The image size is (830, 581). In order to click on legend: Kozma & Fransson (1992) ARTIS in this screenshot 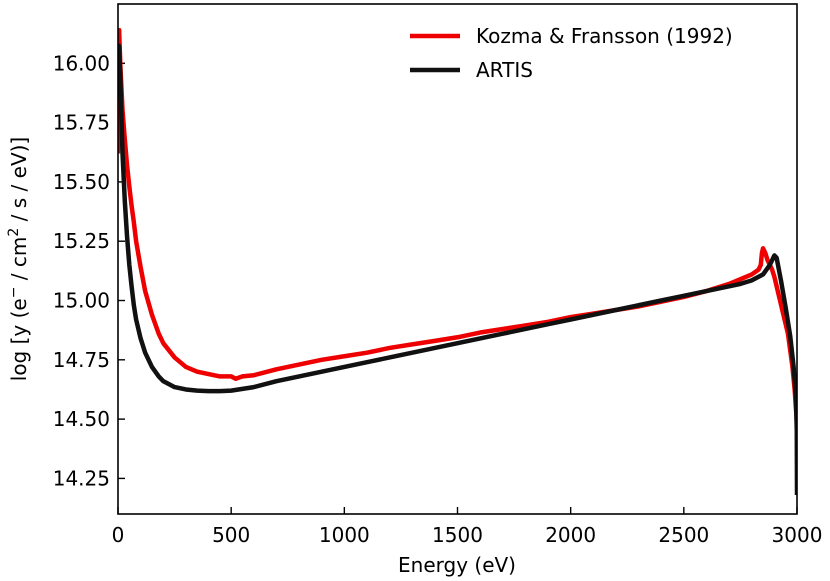, I will do `click(571, 53)`.